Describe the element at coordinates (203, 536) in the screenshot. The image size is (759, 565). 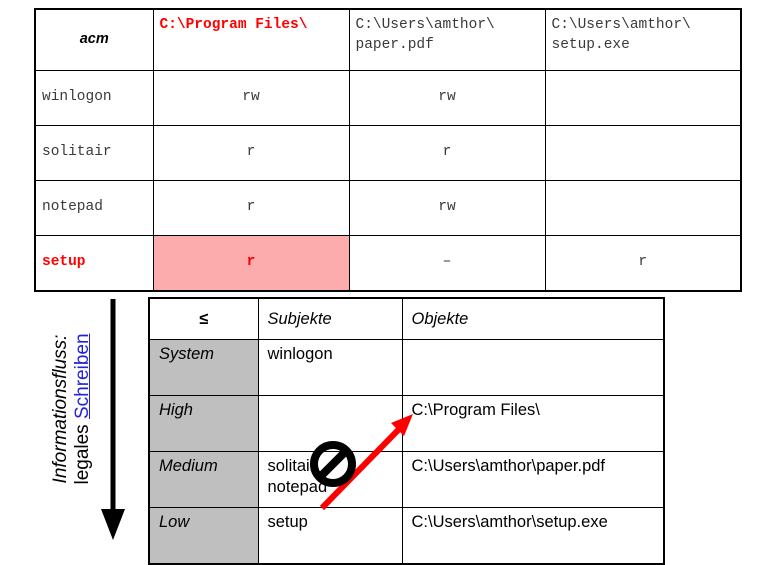
I see `lattice-level-low: Low` at that location.